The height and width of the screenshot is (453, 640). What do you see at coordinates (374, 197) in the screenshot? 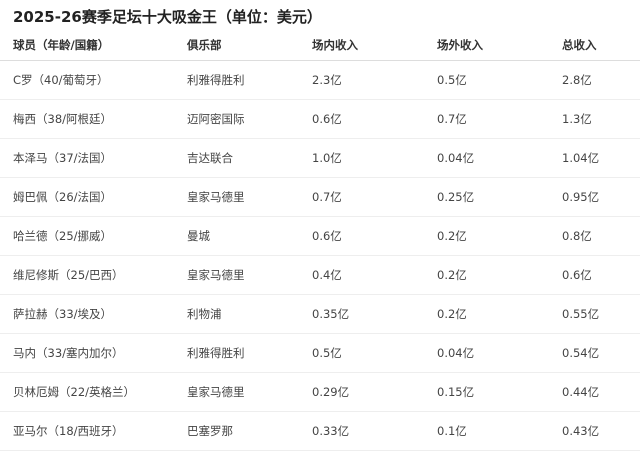
I see `cell-on-field: 0.7亿` at bounding box center [374, 197].